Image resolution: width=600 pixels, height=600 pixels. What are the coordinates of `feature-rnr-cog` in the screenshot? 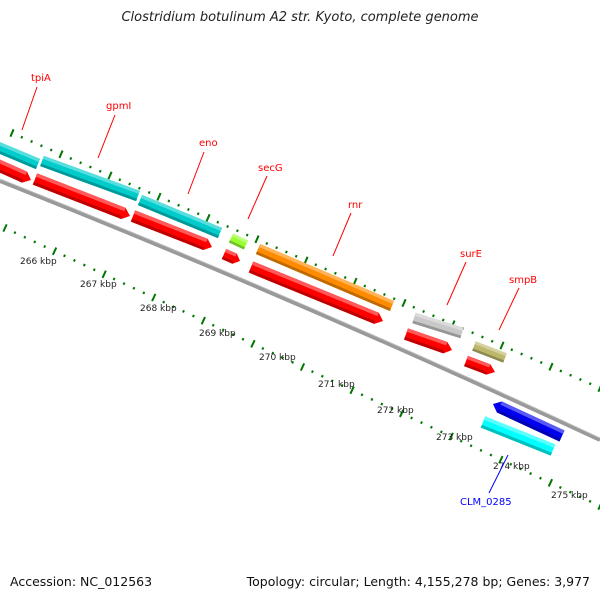 It's located at (325, 277).